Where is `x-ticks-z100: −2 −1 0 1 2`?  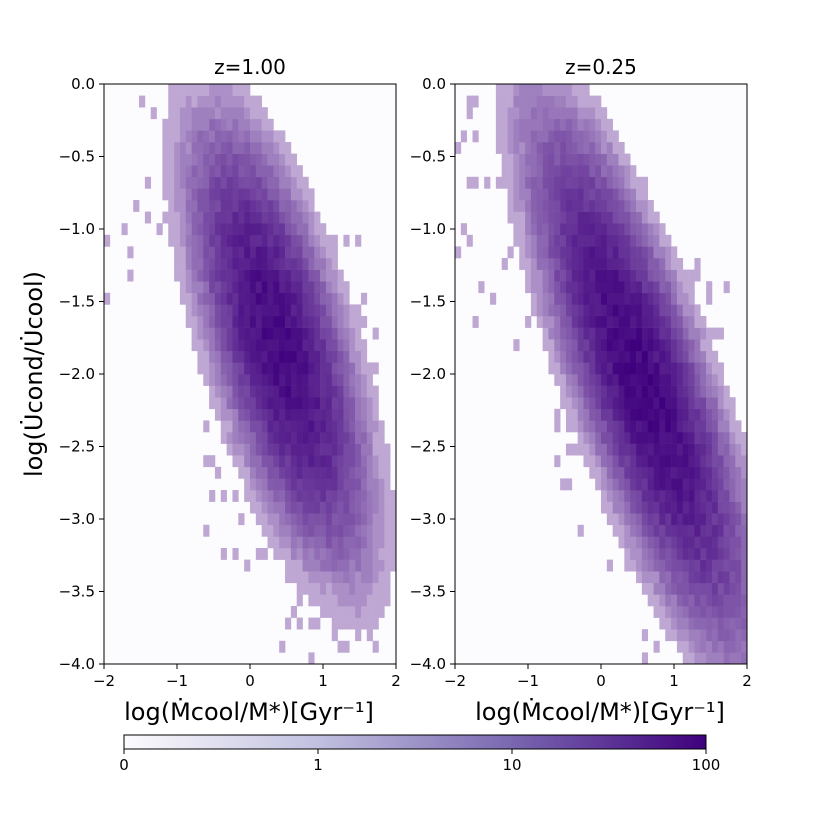 x-ticks-z100: −2 −1 0 1 2 is located at coordinates (247, 677).